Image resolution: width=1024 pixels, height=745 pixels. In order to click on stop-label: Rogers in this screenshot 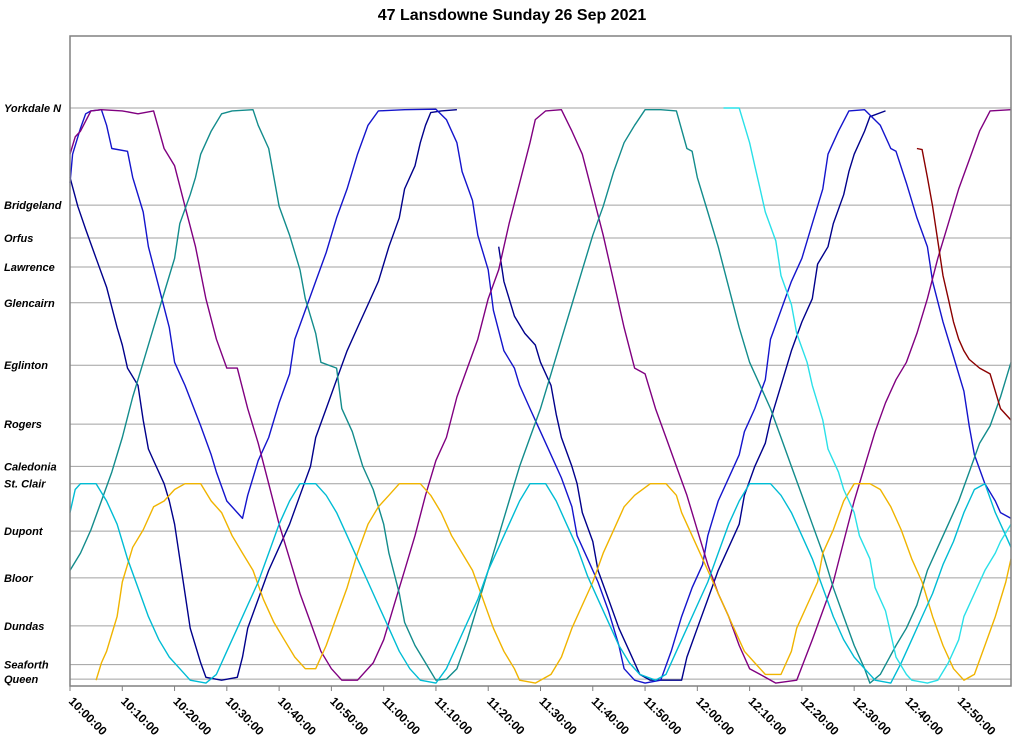, I will do `click(23, 425)`.